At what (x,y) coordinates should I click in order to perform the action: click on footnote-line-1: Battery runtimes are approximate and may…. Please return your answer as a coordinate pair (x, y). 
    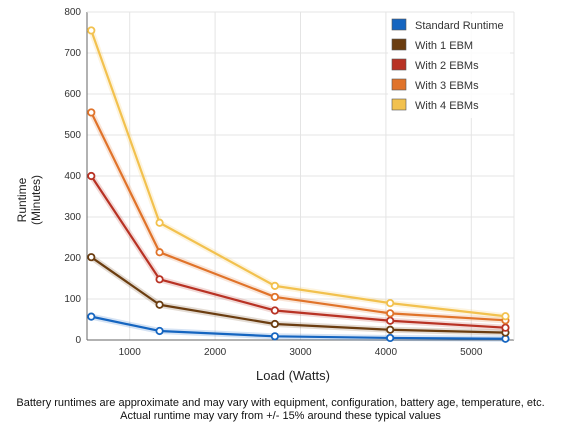
    Looking at the image, I should click on (280, 403).